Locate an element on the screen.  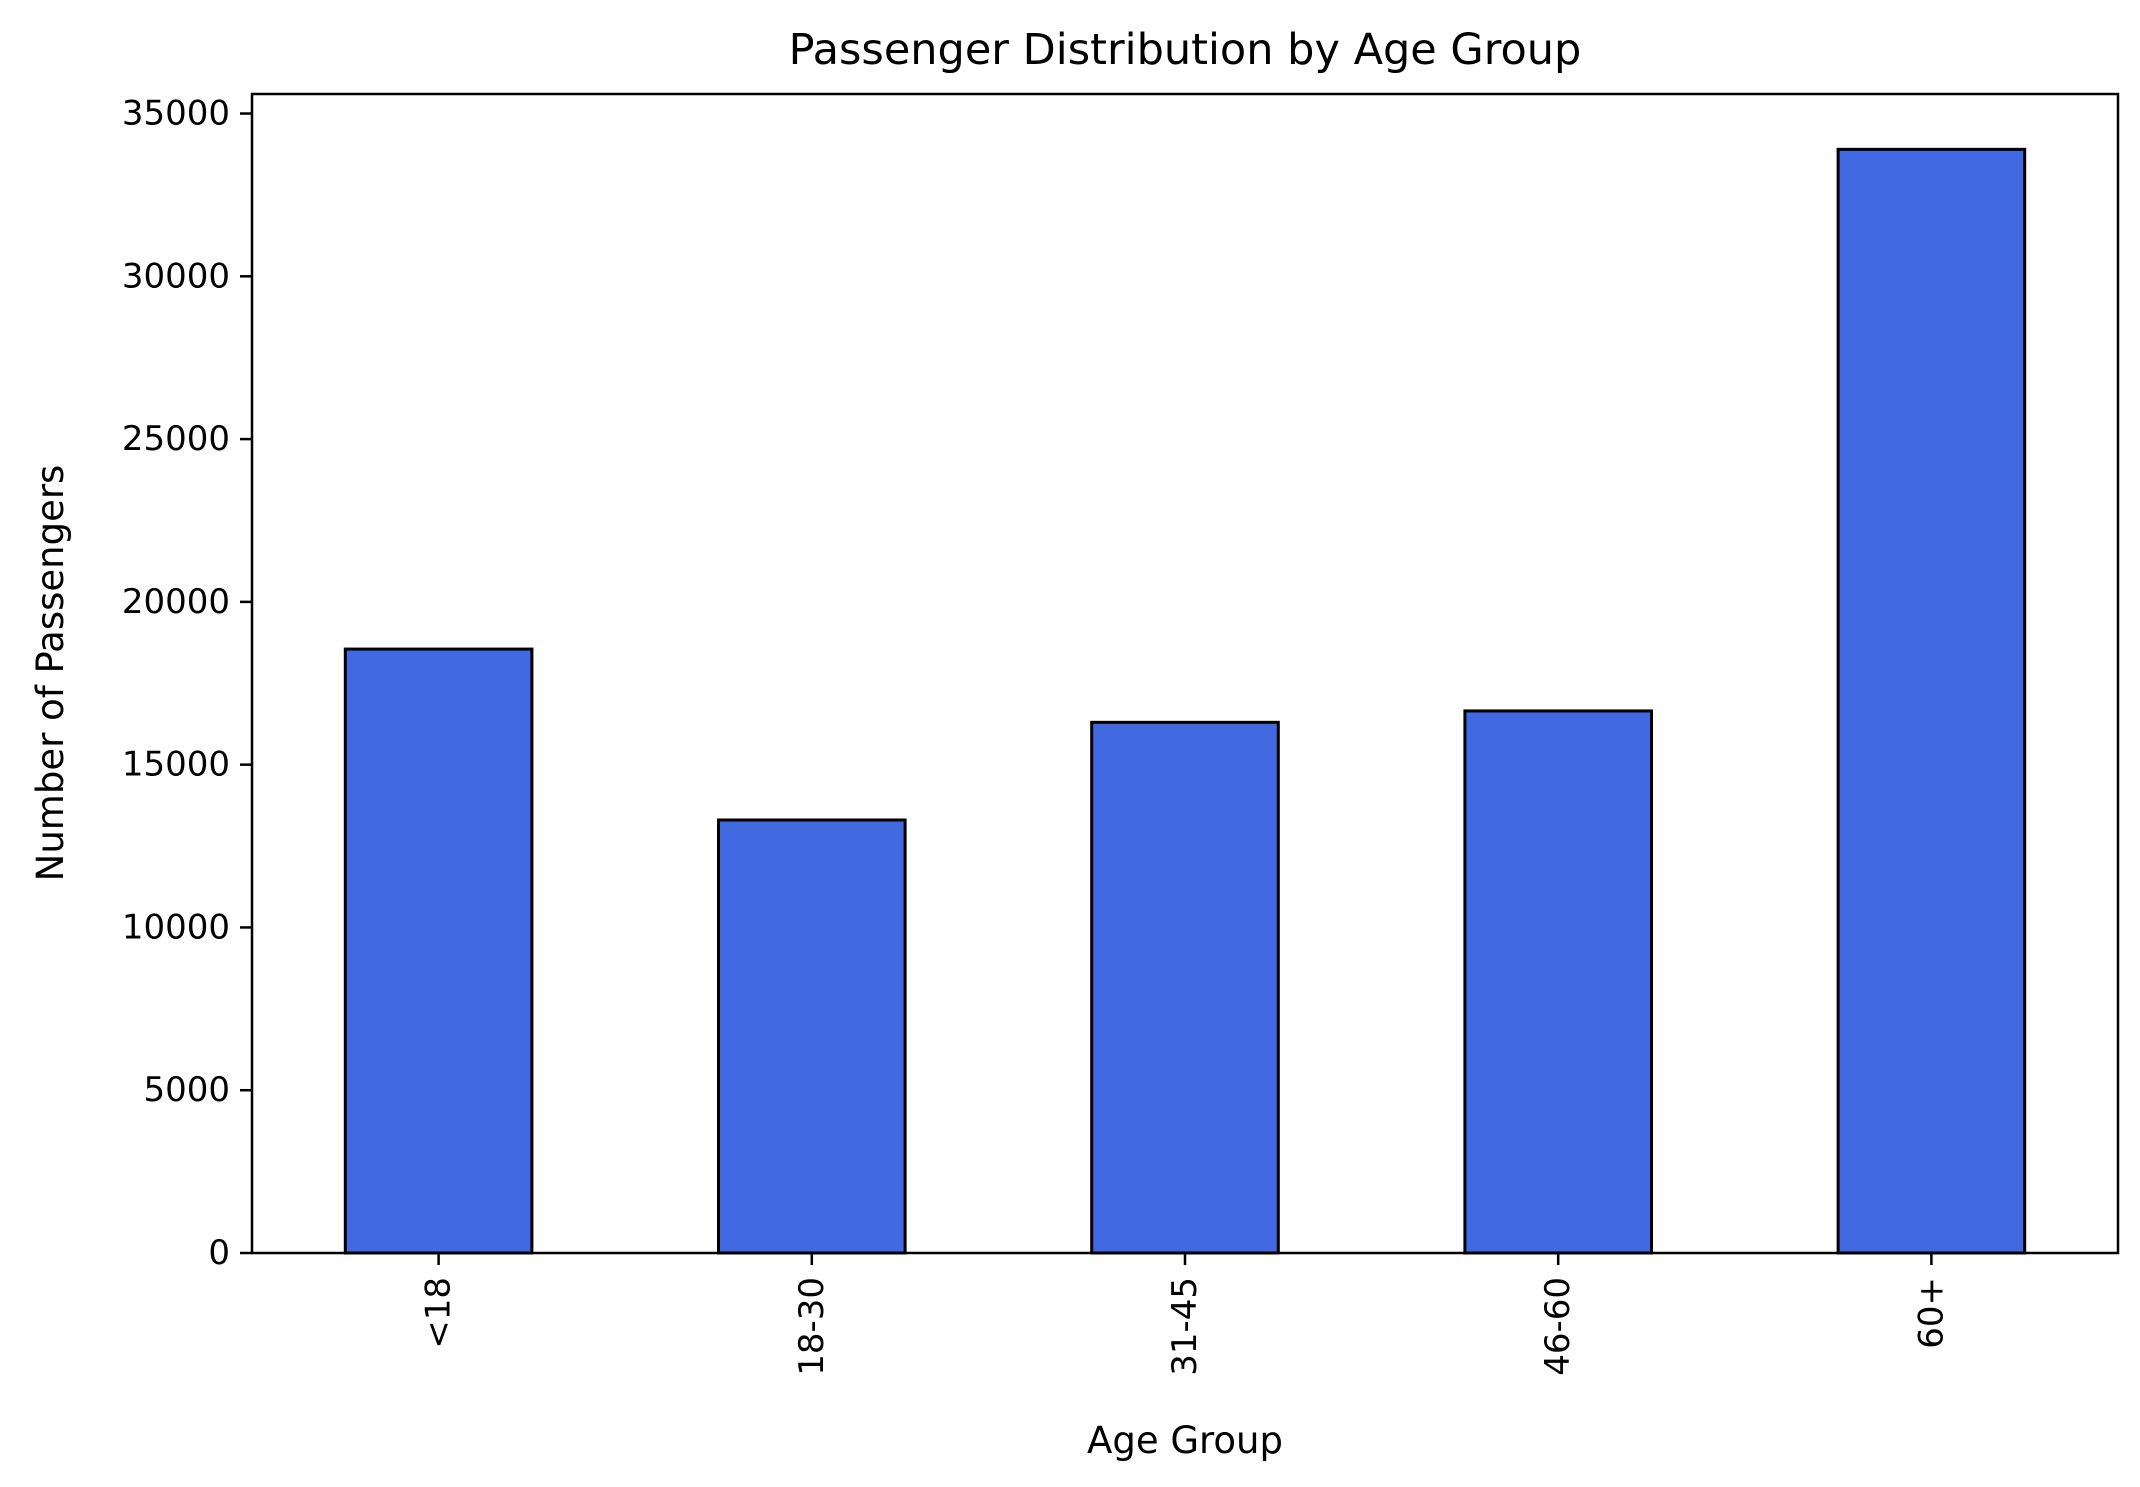
chart-title: Passenger Distribution by Age Group is located at coordinates (1185, 50).